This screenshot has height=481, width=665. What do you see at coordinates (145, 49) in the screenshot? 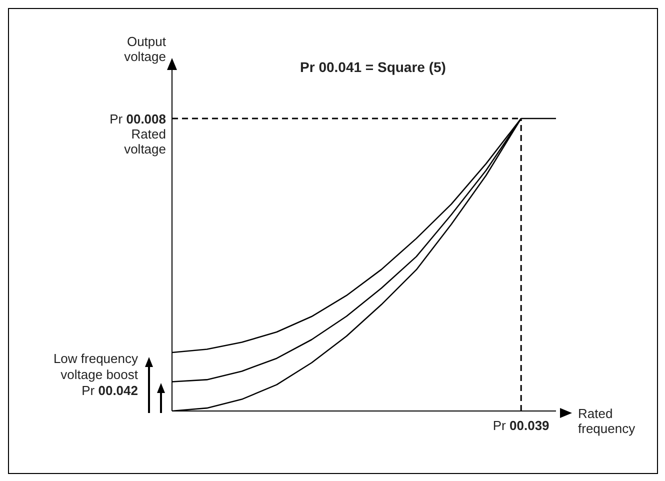
I see `y-axis-title: Output voltage` at bounding box center [145, 49].